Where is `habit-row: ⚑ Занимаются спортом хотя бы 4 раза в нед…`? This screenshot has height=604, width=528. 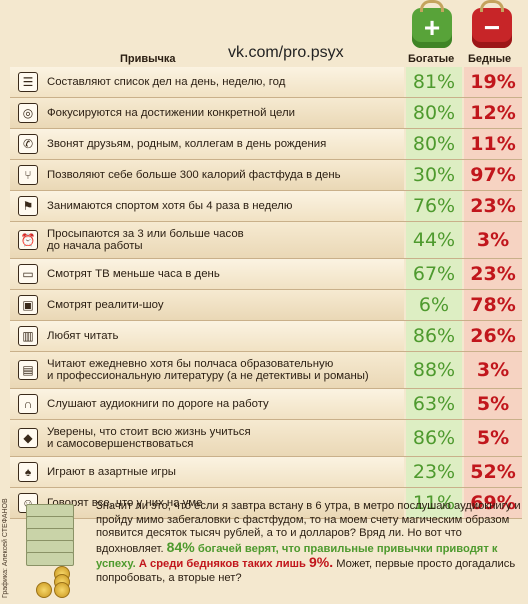 habit-row: ⚑ Занимаются спортом хотя бы 4 раза в нед… is located at coordinates (266, 206).